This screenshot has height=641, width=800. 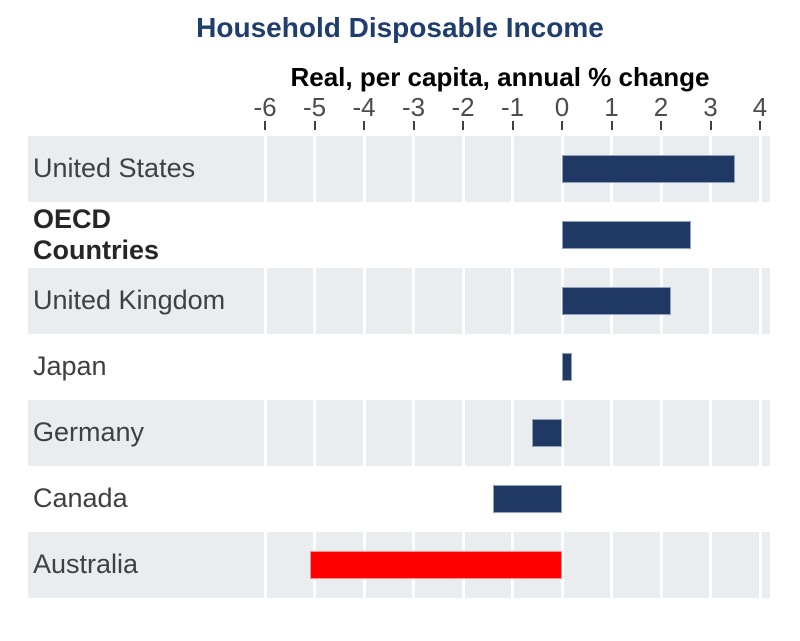 I want to click on x-tick-label: 0, so click(x=562, y=107).